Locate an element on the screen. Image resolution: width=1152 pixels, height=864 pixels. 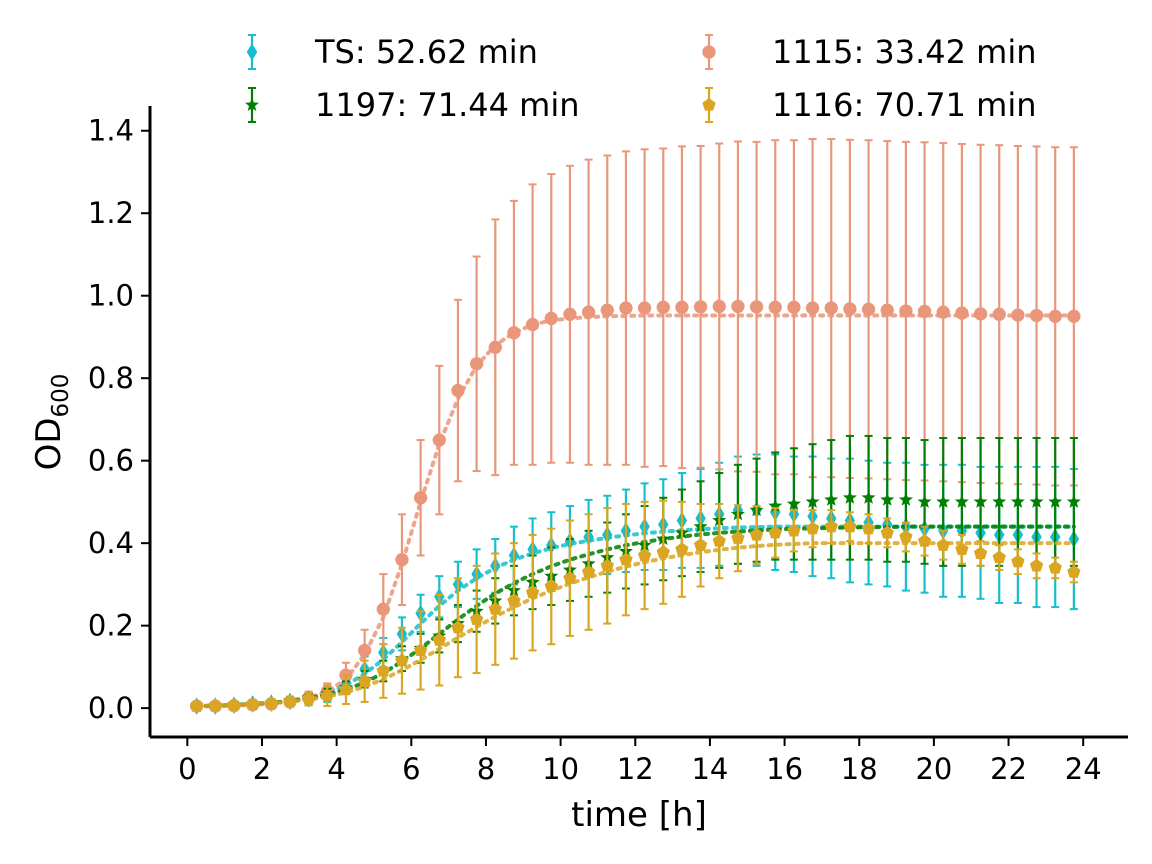
x-tick-label: 10 is located at coordinates (560, 769).